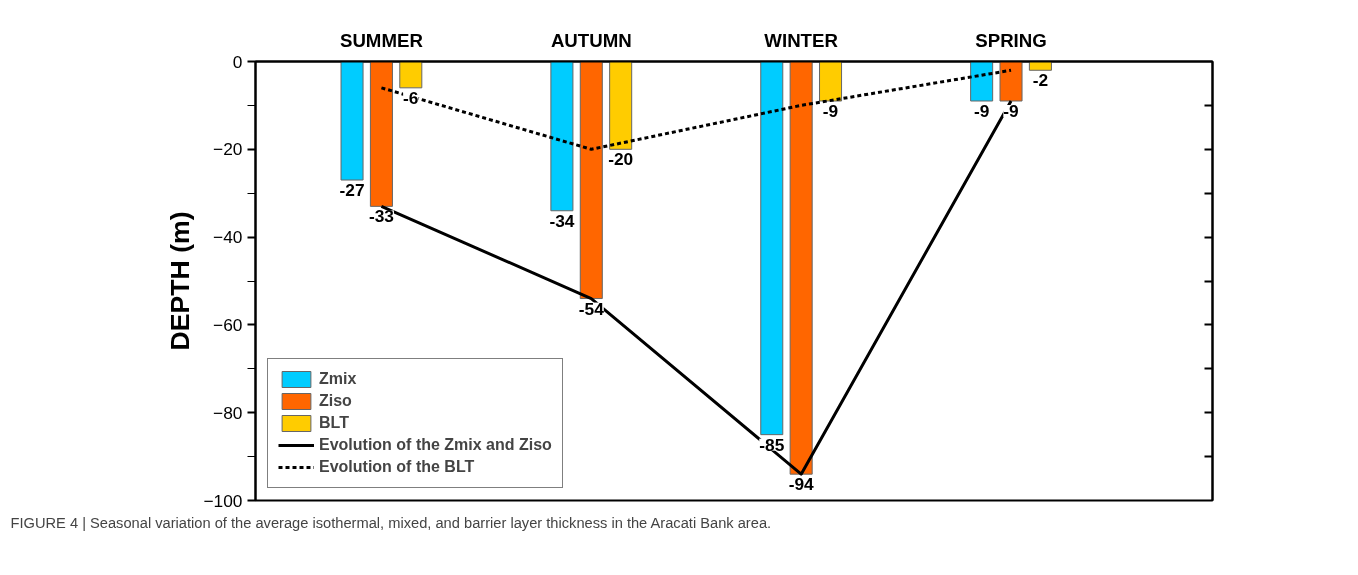 The width and height of the screenshot is (1358, 575). Describe the element at coordinates (1011, 40) in the screenshot. I see `x-tick-label: SPRING` at that location.